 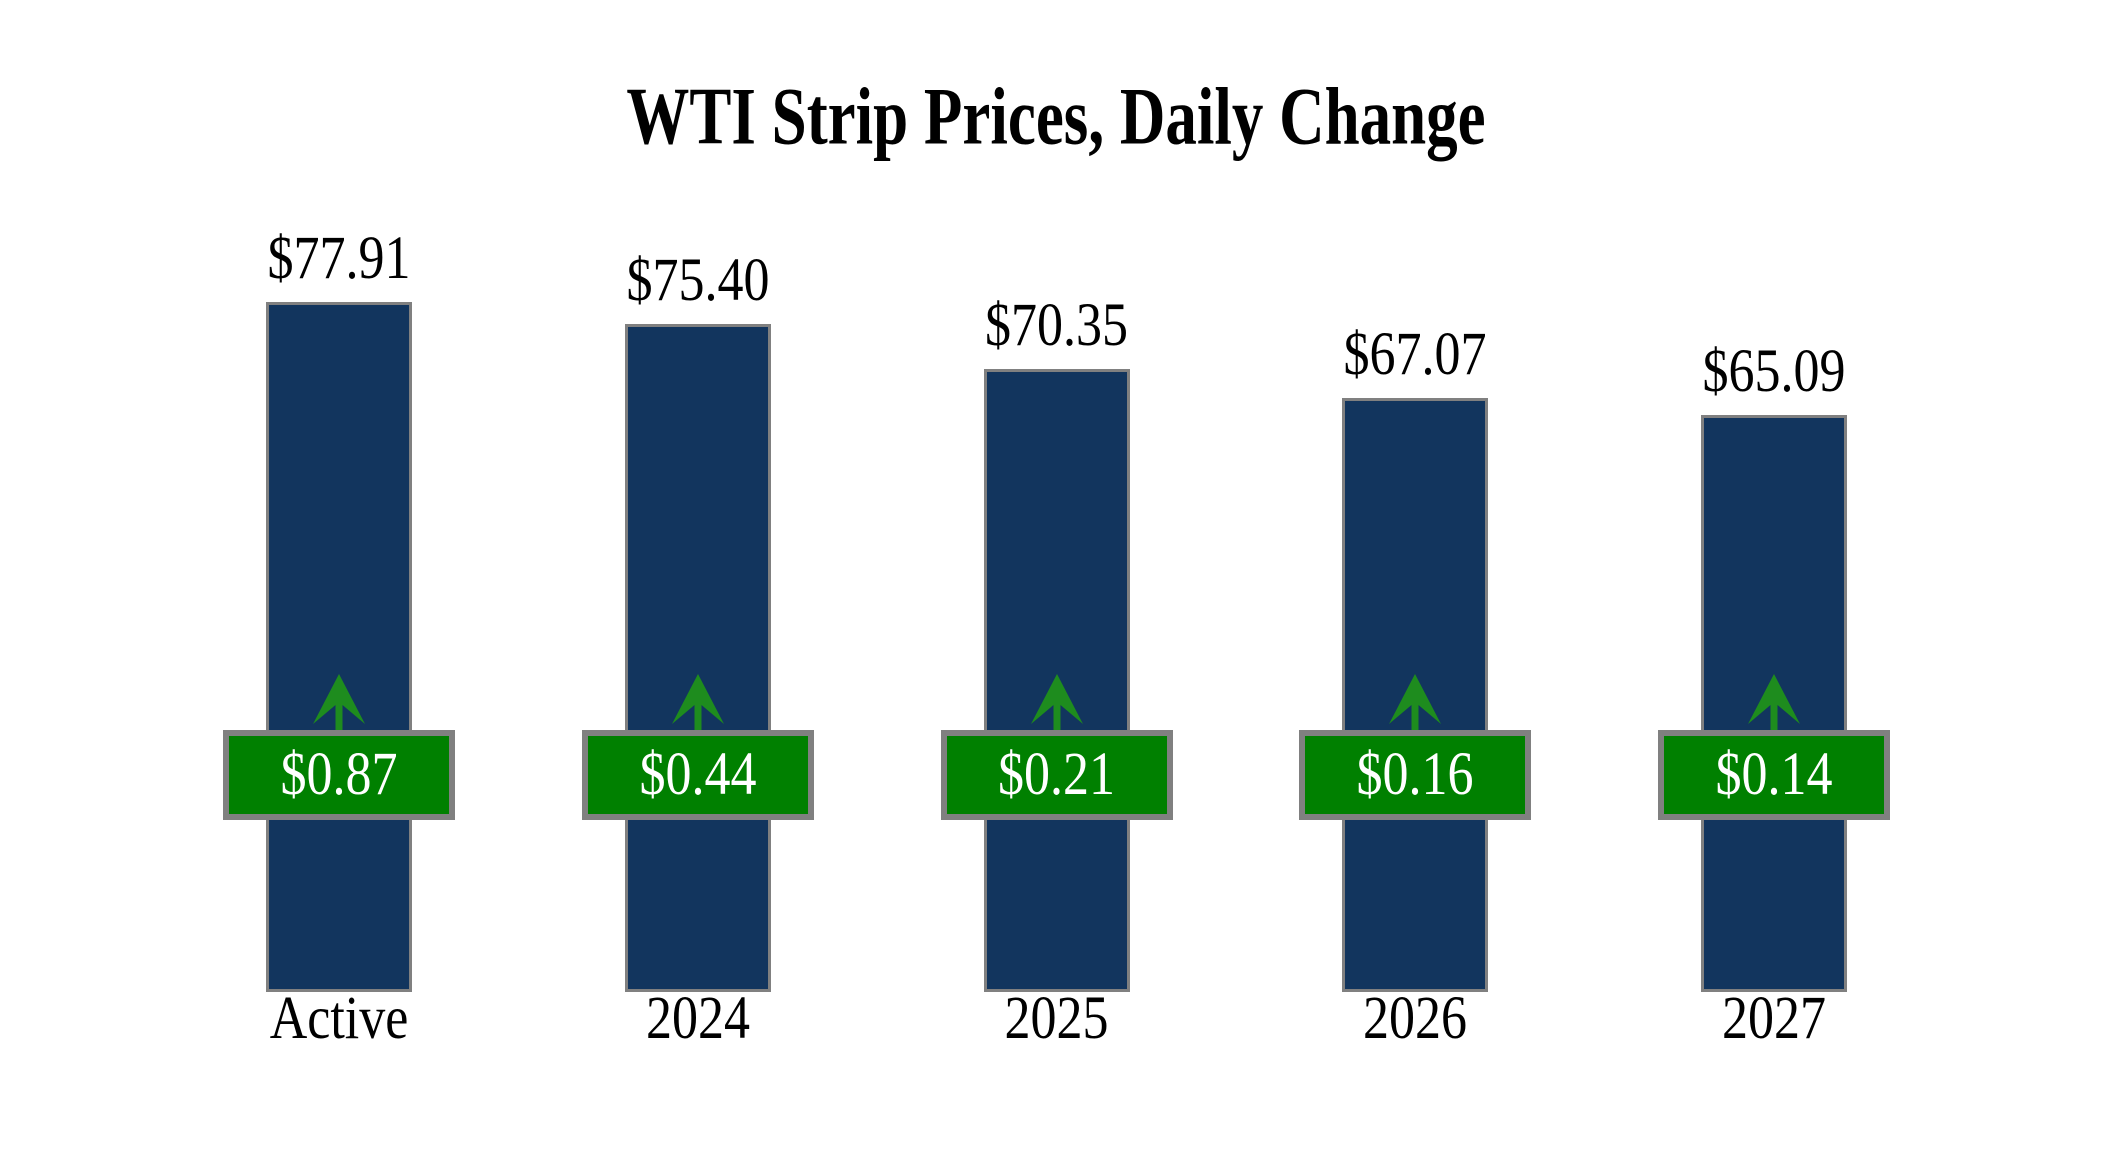 I want to click on category-label: 2027, so click(x=1774, y=1019).